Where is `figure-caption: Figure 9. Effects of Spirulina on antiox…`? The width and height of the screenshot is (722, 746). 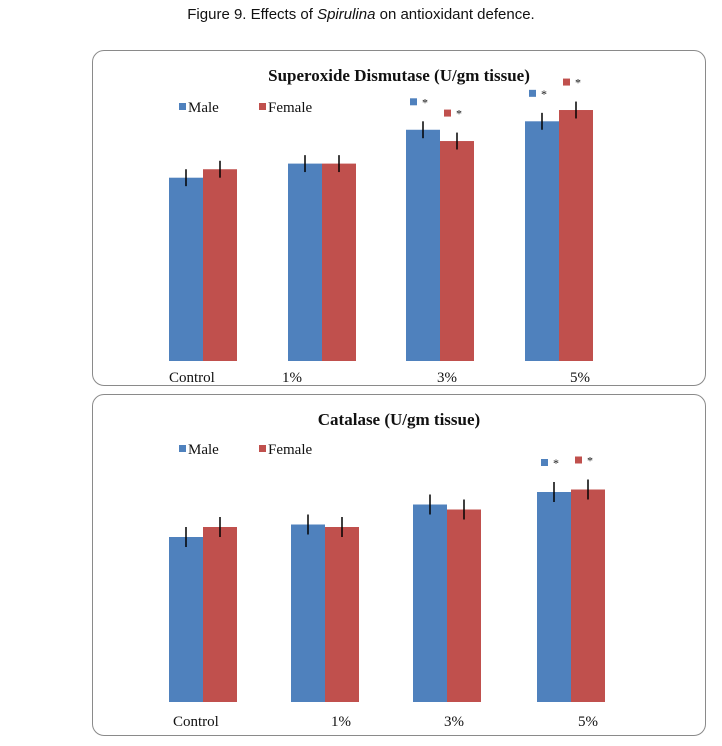
figure-caption: Figure 9. Effects of Spirulina on antiox… is located at coordinates (361, 14).